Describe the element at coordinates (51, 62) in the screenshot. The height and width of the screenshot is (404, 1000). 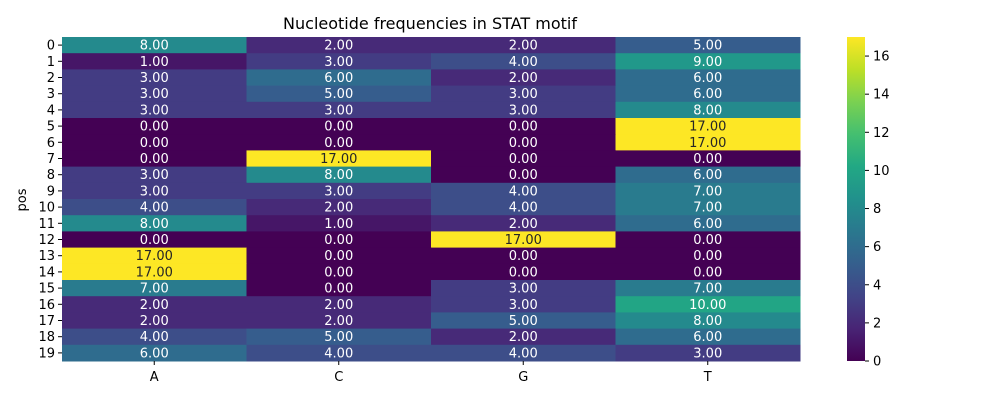
I see `y-tick-label: 1` at that location.